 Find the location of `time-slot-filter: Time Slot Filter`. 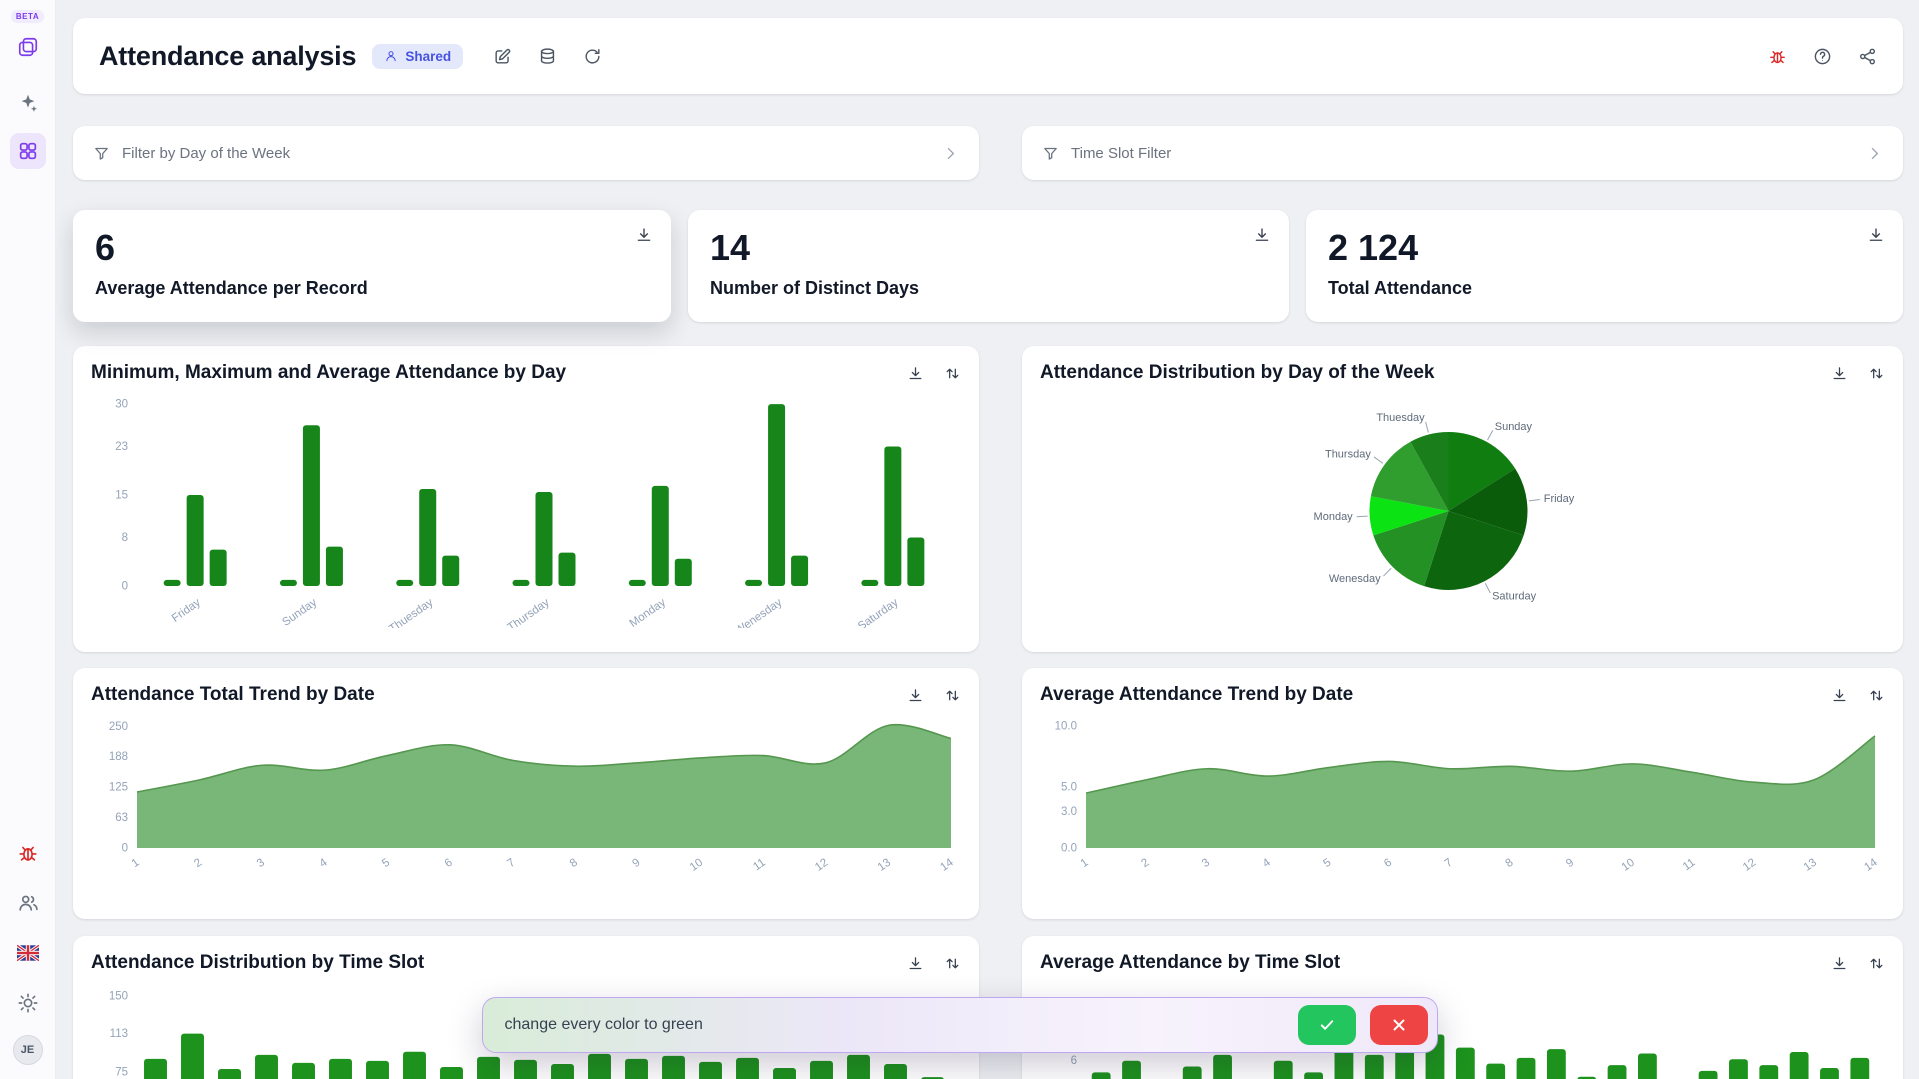

time-slot-filter: Time Slot Filter is located at coordinates (1462, 153).